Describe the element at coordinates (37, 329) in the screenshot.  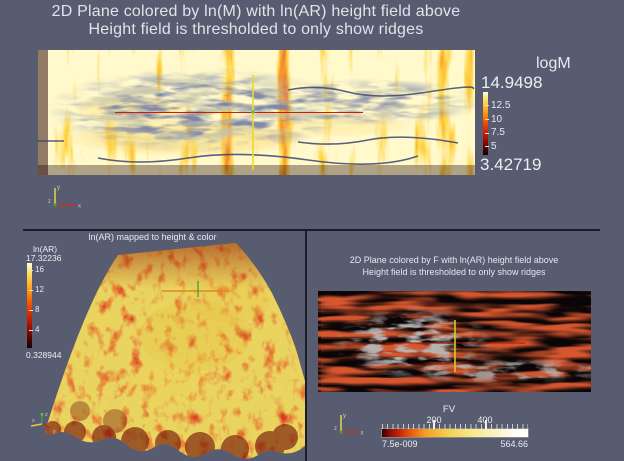
I see `scalarbar-lnar-tick: 4` at that location.